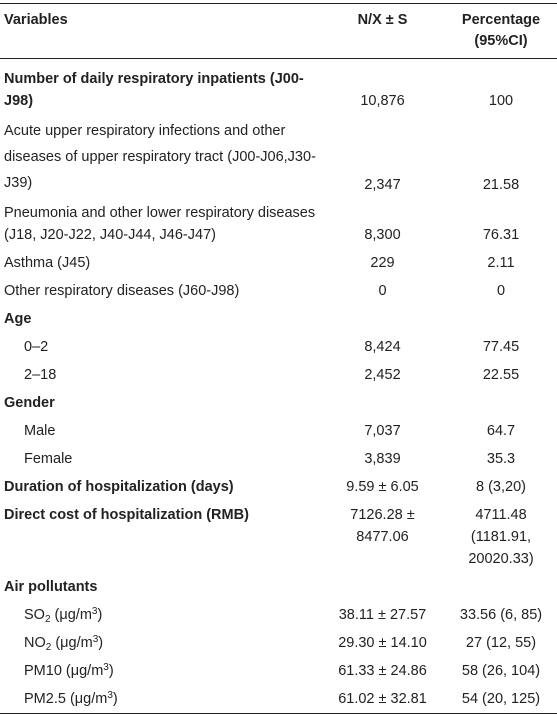 The image size is (557, 714). What do you see at coordinates (501, 31) in the screenshot?
I see `header-percentage: Percentage (95%CI)` at bounding box center [501, 31].